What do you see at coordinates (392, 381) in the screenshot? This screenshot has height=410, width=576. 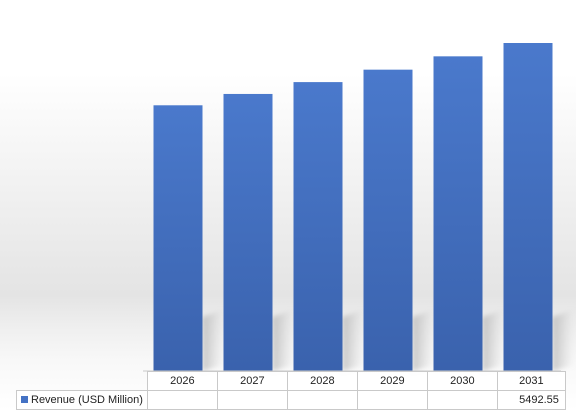 I see `category-label: 2029` at bounding box center [392, 381].